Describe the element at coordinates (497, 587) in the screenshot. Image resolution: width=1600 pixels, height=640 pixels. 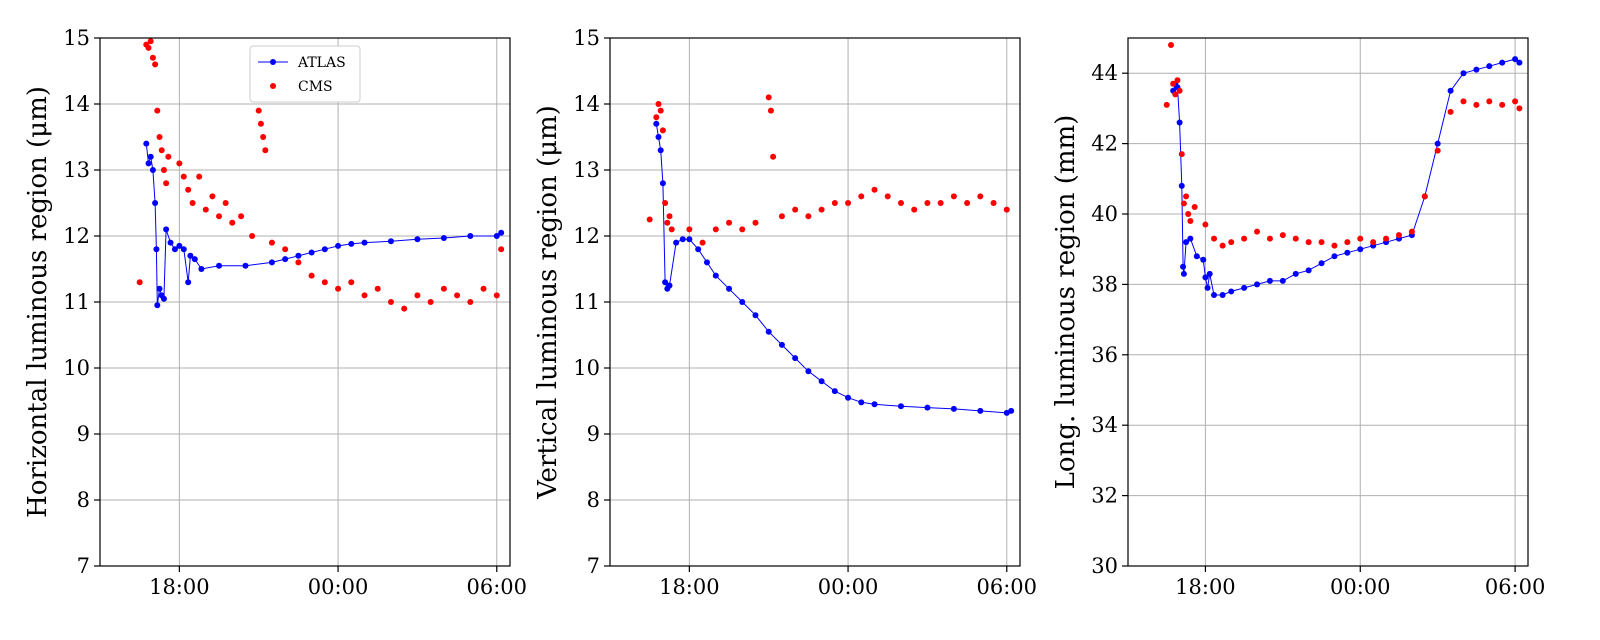
I see `x-tick-label: 06:00` at that location.